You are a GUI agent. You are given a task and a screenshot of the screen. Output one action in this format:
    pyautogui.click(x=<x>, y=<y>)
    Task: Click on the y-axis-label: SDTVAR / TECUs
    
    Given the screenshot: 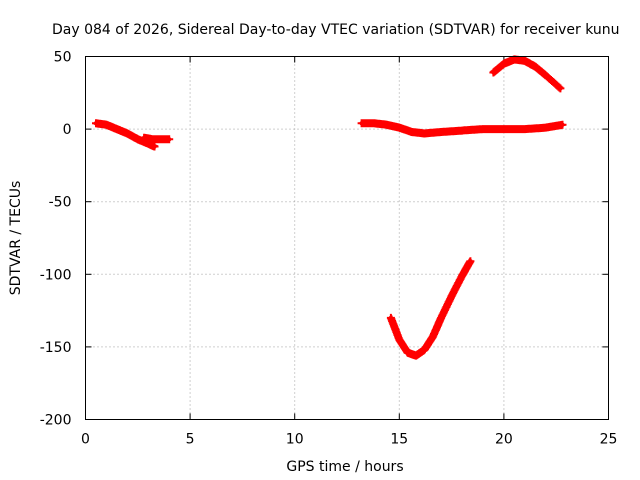 What is the action you would take?
    pyautogui.click(x=16, y=238)
    